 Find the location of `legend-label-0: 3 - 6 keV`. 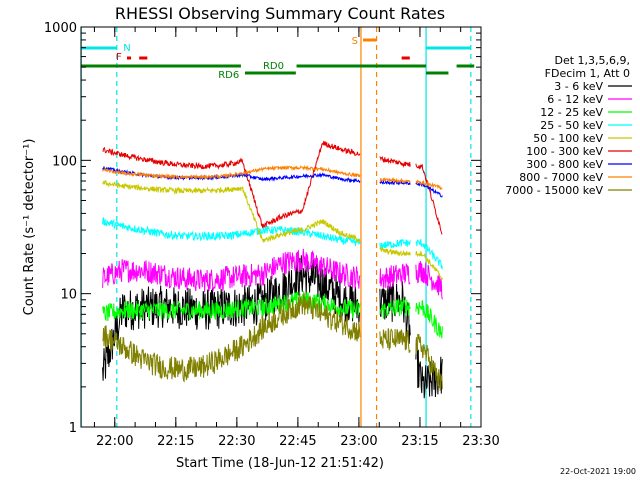

legend-label-0: 3 - 6 keV is located at coordinates (578, 86).